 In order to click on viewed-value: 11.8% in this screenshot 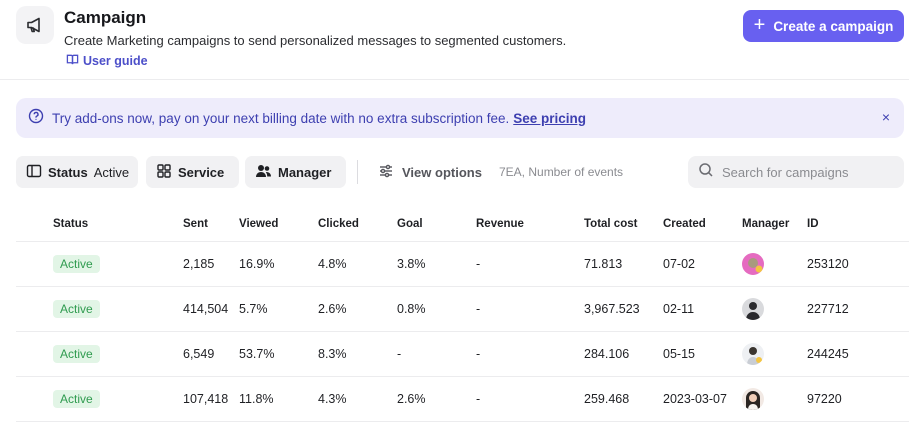, I will do `click(256, 399)`.